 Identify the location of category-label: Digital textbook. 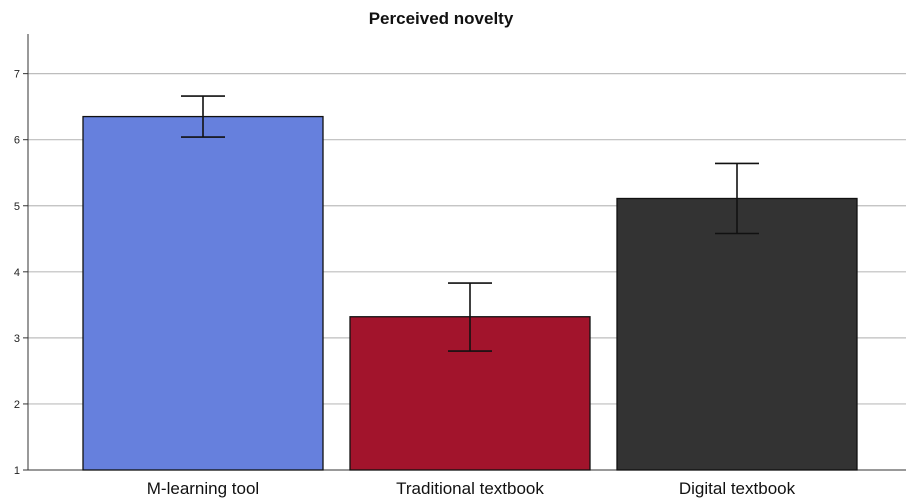
(737, 488).